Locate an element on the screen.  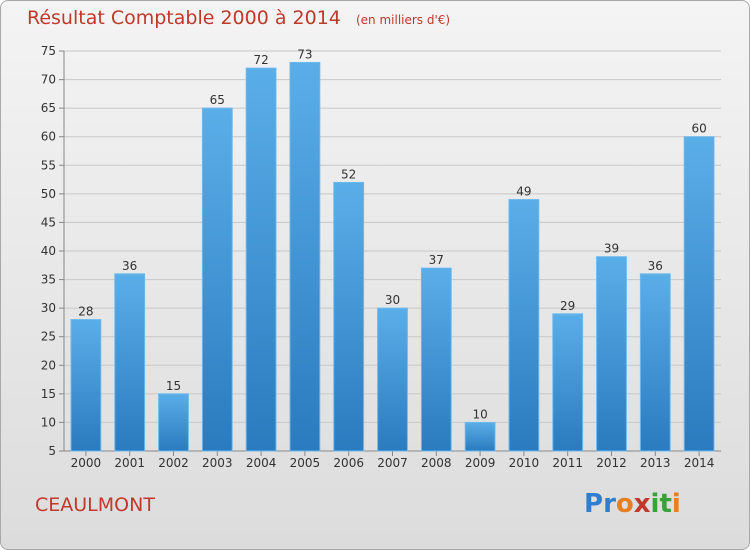
bar-2004 is located at coordinates (261, 259).